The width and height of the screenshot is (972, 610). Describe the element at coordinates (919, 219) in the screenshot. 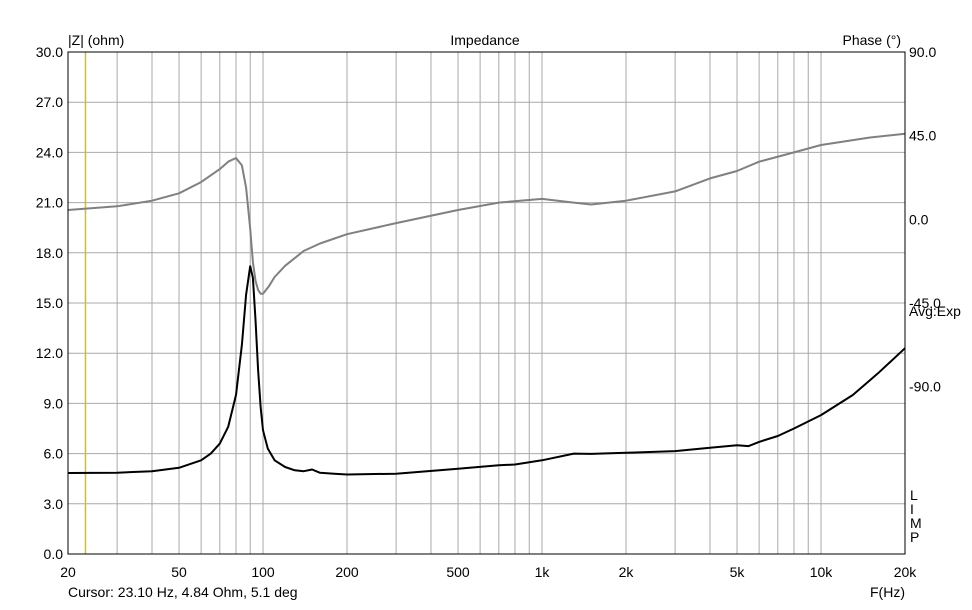

I see `y2-tick-label: 0.0` at that location.